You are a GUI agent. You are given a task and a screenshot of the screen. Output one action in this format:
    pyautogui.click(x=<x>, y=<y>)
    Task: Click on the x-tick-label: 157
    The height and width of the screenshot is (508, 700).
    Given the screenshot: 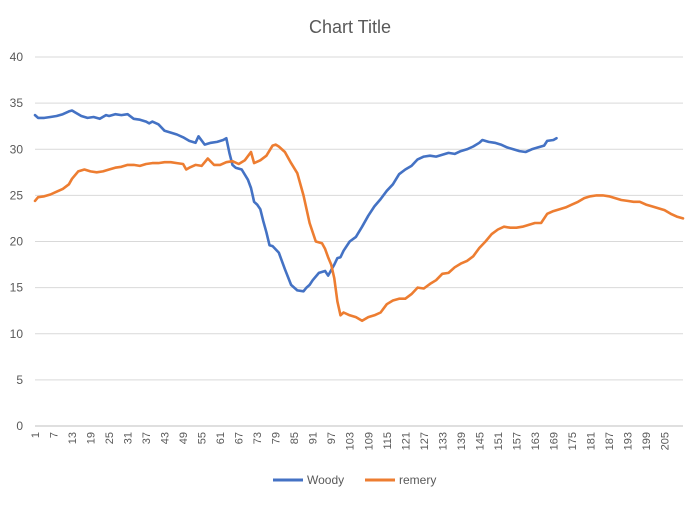 What is the action you would take?
    pyautogui.click(x=517, y=441)
    